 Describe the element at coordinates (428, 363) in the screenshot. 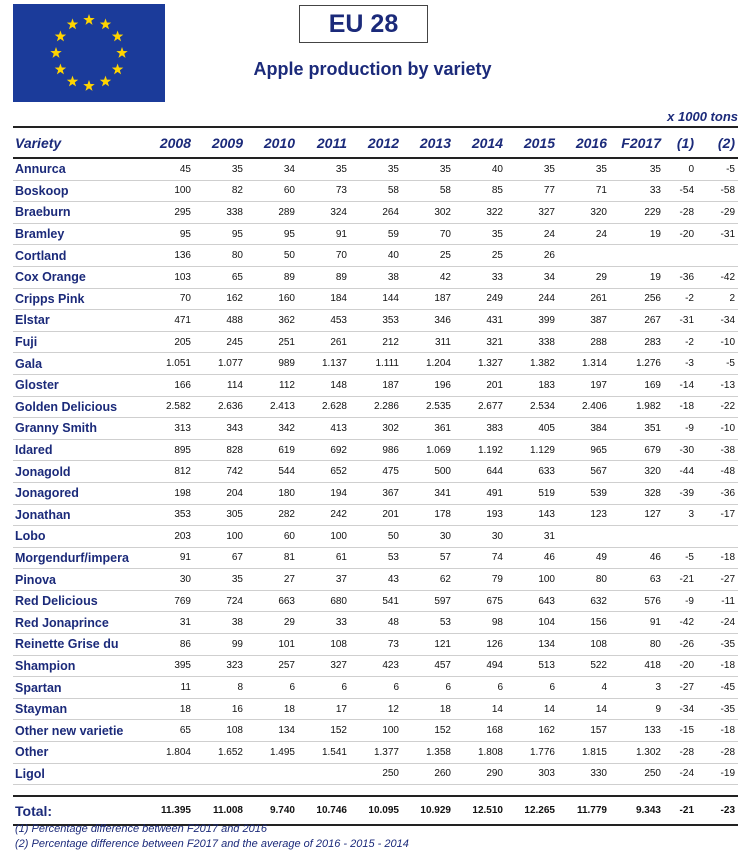

I see `table-cell: 1.204` at that location.